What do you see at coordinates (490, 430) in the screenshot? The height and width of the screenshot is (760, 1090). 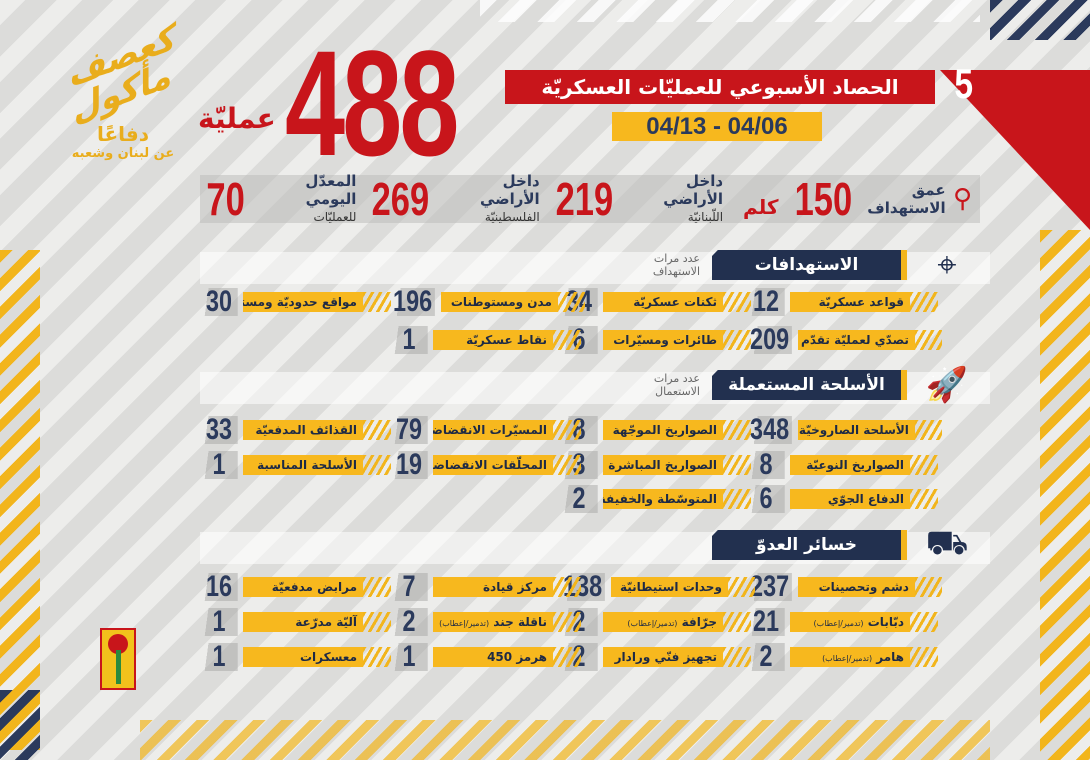 I see `item-label: المسيّرات الانقضاضيّة` at bounding box center [490, 430].